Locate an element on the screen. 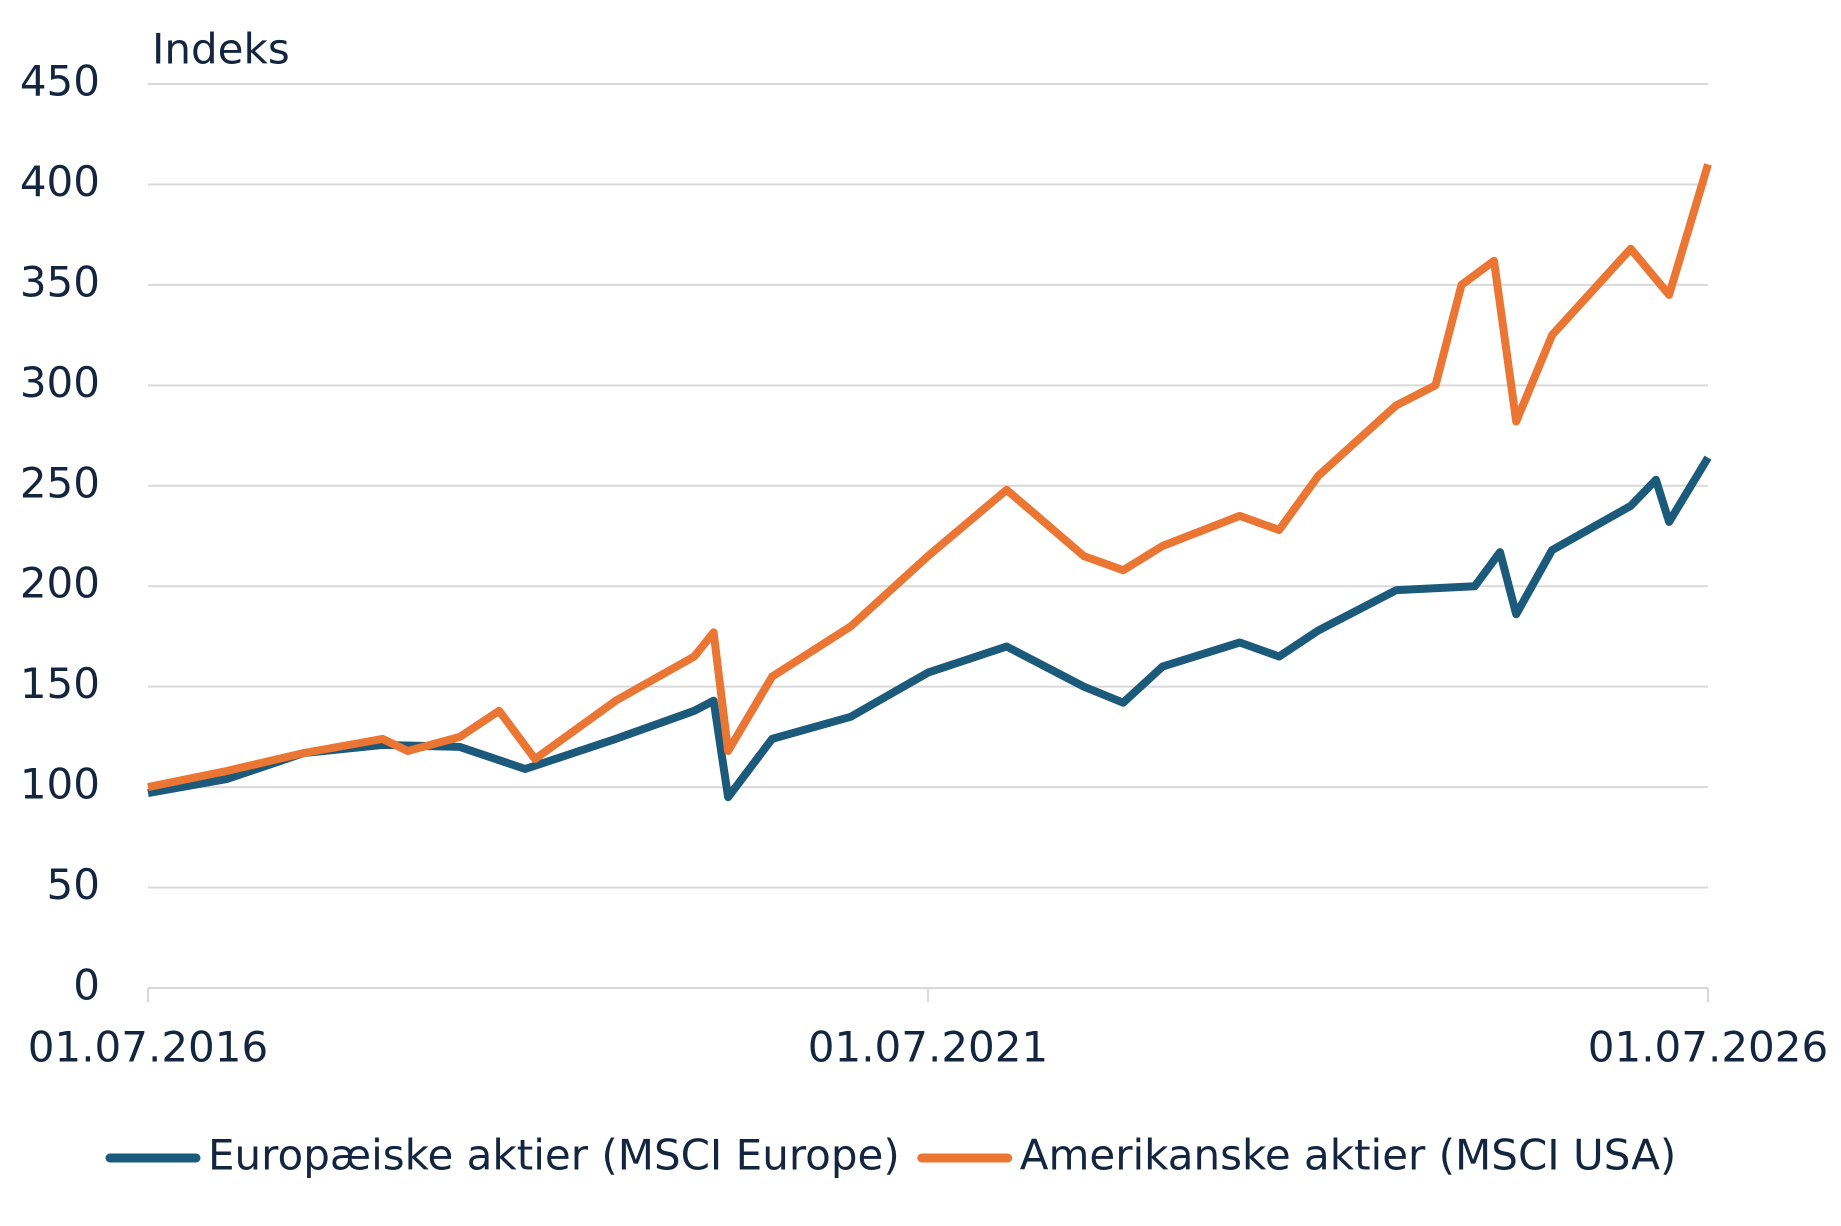 The height and width of the screenshot is (1226, 1841). y-tick-label: 100 is located at coordinates (60, 784).